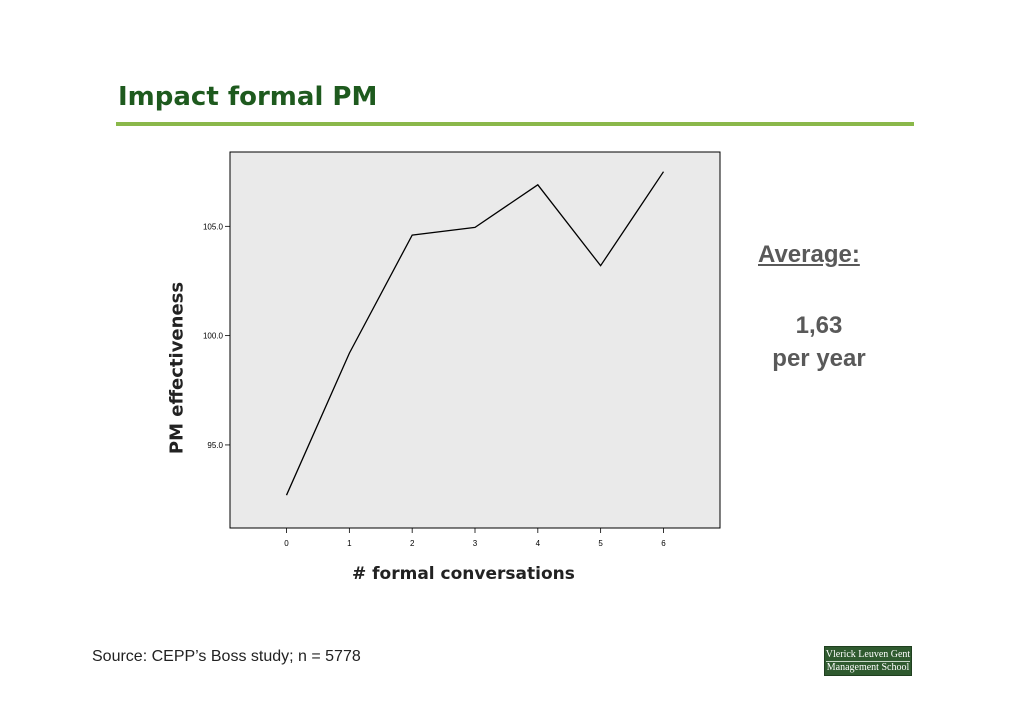  What do you see at coordinates (819, 358) in the screenshot?
I see `average-unit: per year` at bounding box center [819, 358].